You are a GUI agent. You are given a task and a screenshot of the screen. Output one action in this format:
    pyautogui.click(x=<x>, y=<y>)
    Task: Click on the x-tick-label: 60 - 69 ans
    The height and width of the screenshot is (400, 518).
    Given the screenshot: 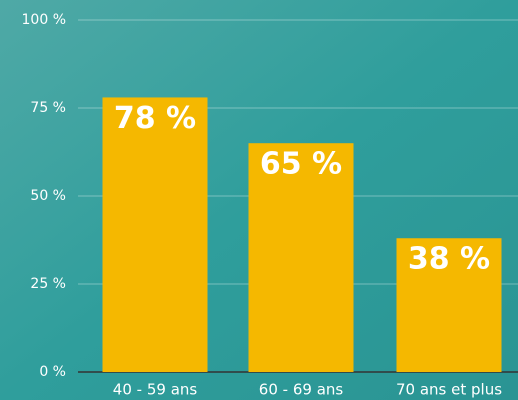 What is the action you would take?
    pyautogui.click(x=301, y=390)
    